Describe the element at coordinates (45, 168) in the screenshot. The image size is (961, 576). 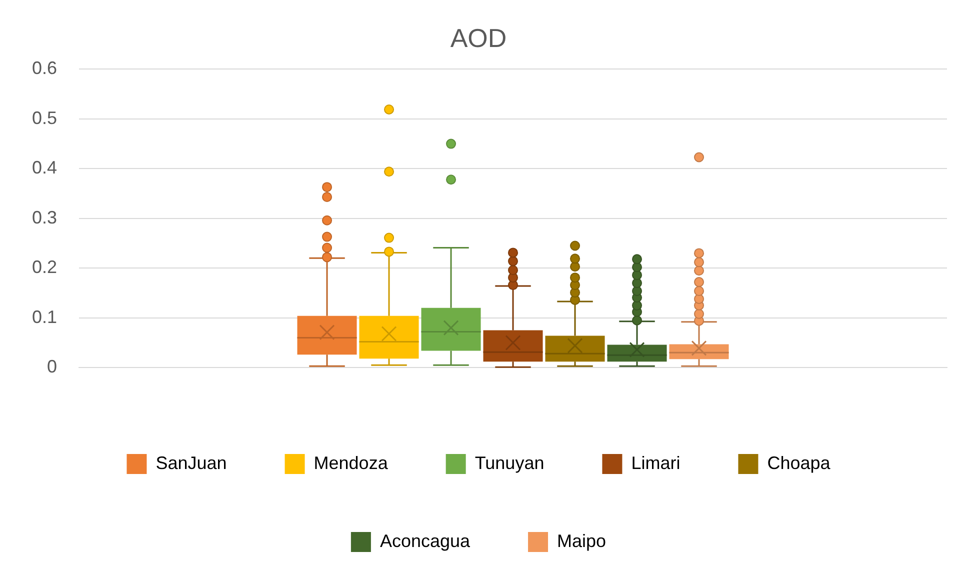
I see `y-tick-label: 0.4` at that location.